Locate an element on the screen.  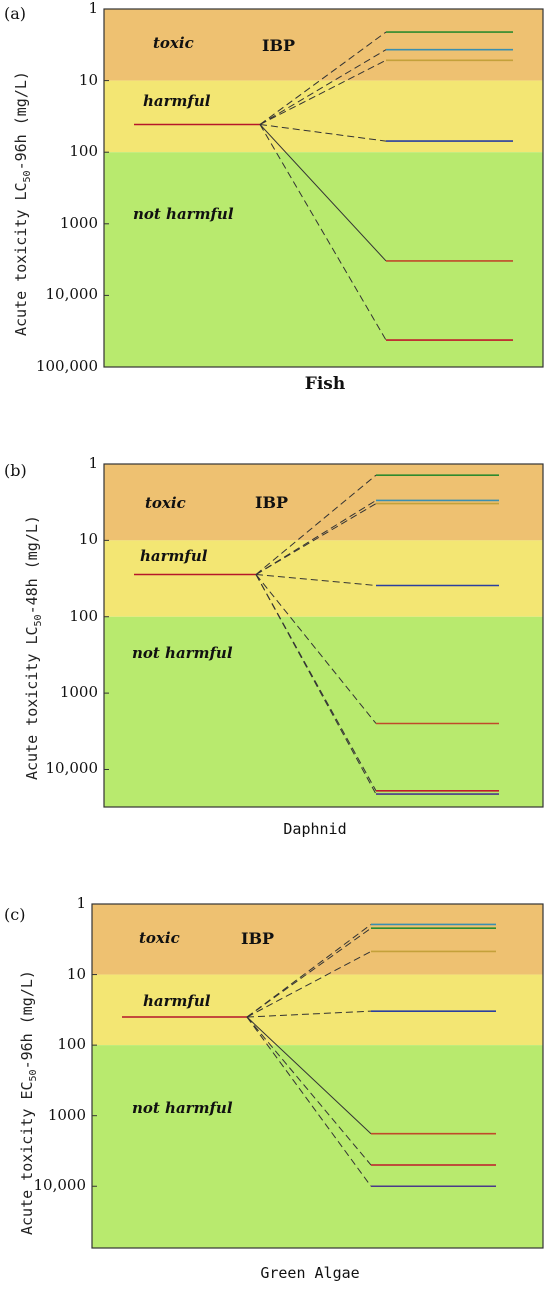
y-axis-label: Acute toxicity EC50-96h (mg/L) is located at coordinates (28, 1102).